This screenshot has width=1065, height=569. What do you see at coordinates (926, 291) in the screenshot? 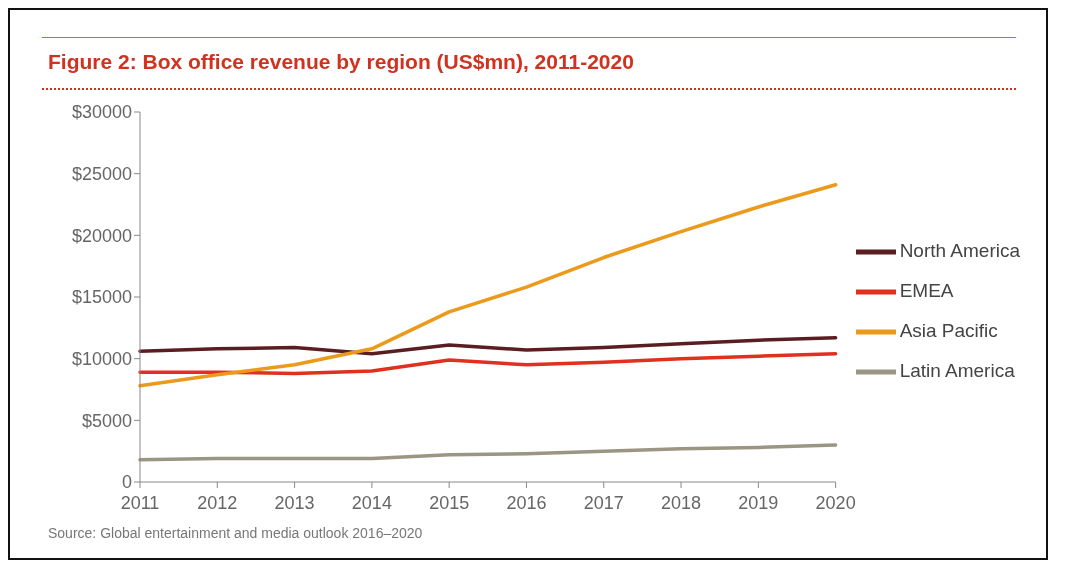
I see `legend-label: EMEA` at bounding box center [926, 291].